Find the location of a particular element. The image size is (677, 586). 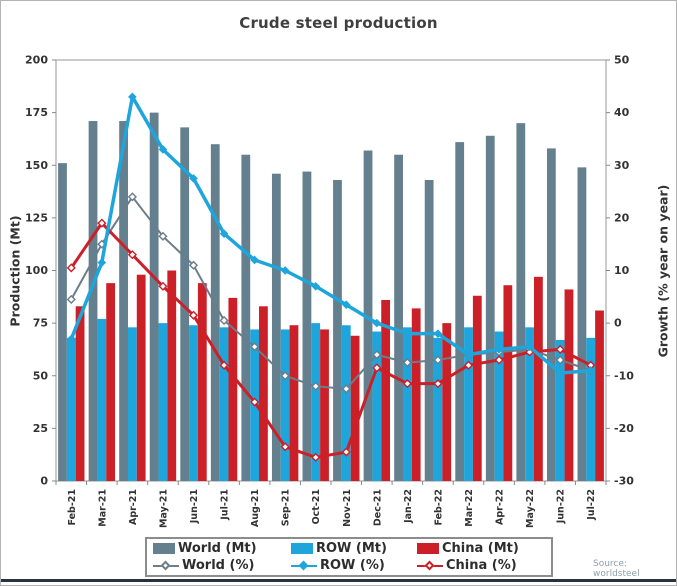

x-axis-label-may-21: May-21 is located at coordinates (163, 508).